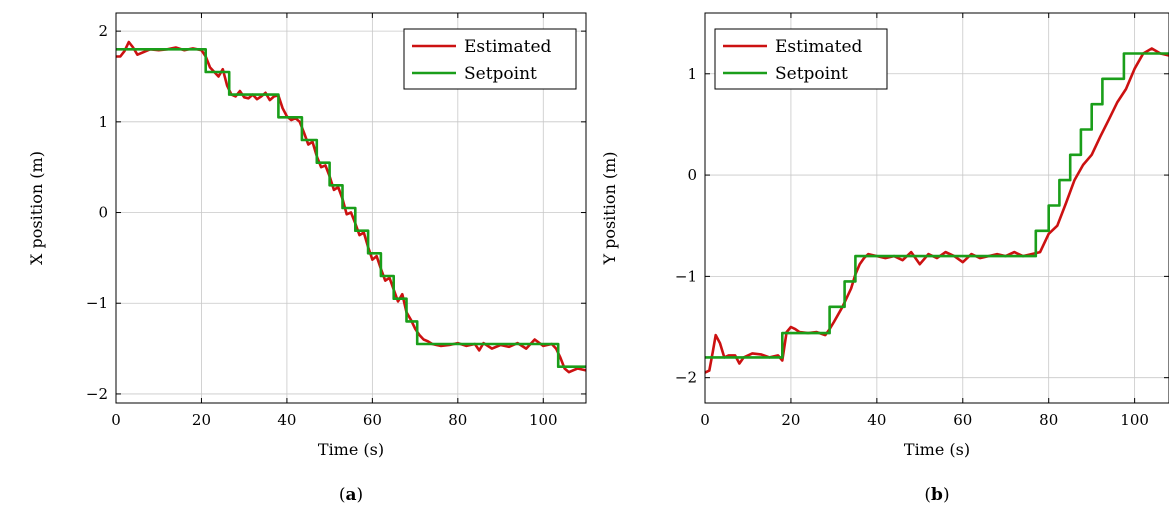  I want to click on y-axis-label: Y position (m), so click(609, 208).